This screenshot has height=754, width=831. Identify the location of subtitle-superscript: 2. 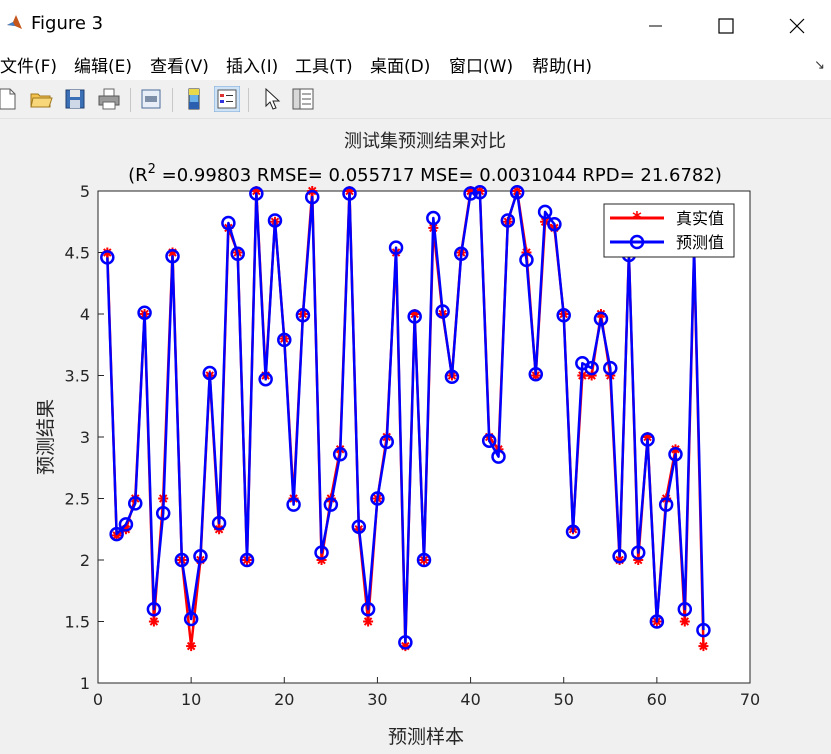
(152, 169).